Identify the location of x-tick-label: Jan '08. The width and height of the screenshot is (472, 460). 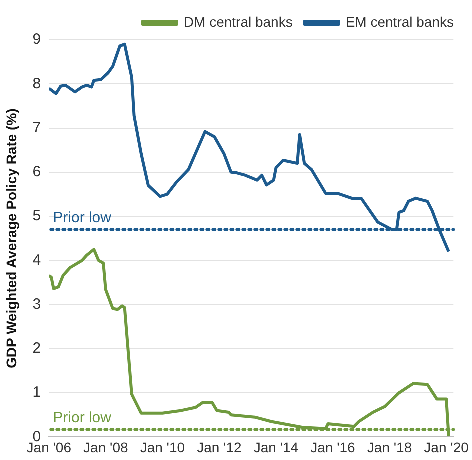
(106, 447).